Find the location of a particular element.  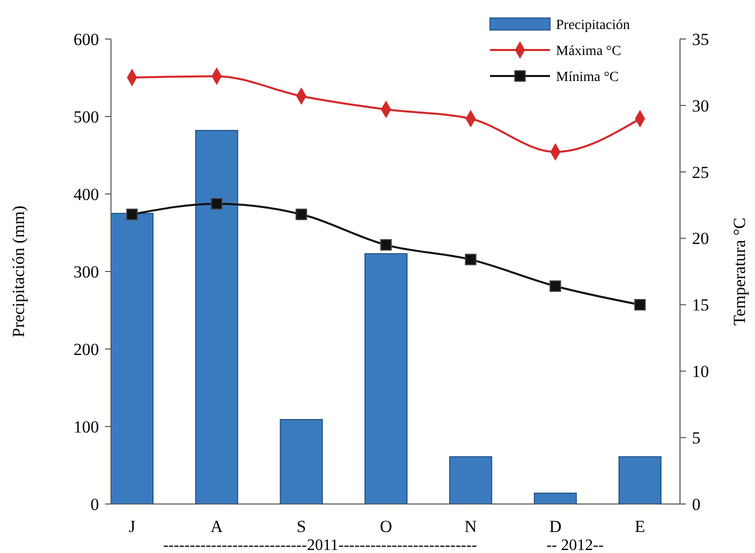

y-tick-label: 400 is located at coordinates (86, 194).